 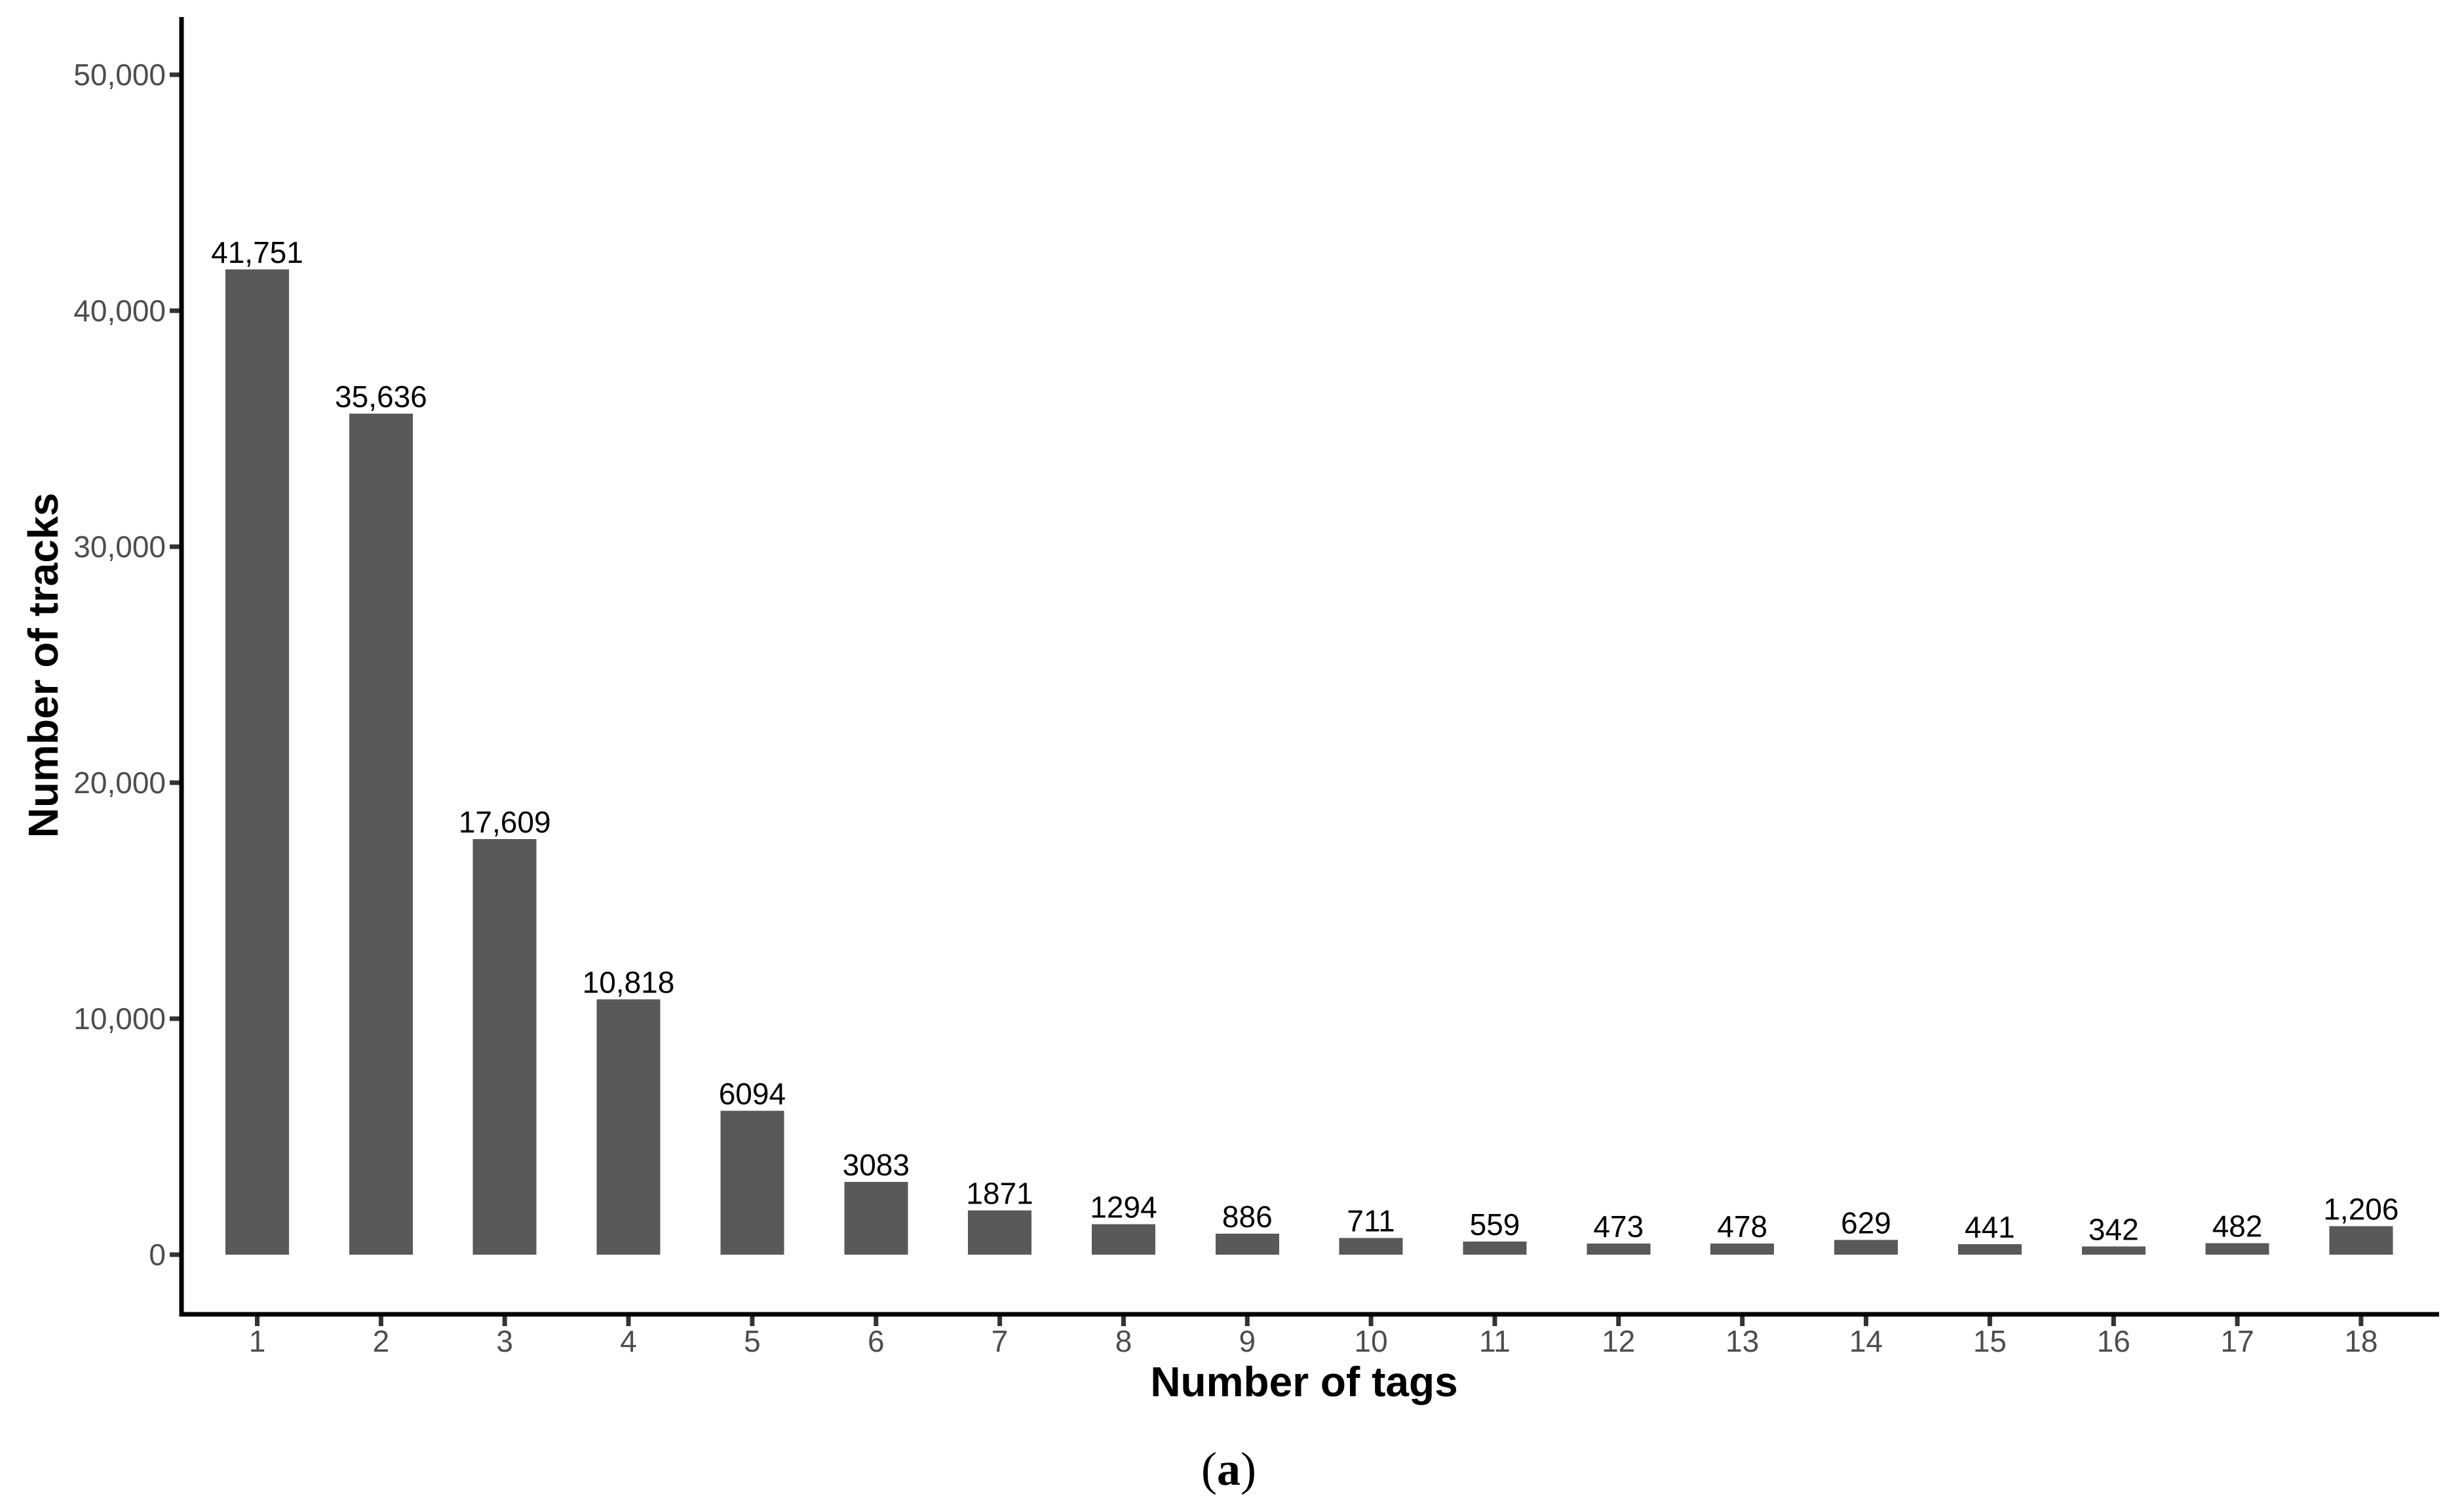 What do you see at coordinates (1495, 1341) in the screenshot?
I see `x-tick-label: 11` at bounding box center [1495, 1341].